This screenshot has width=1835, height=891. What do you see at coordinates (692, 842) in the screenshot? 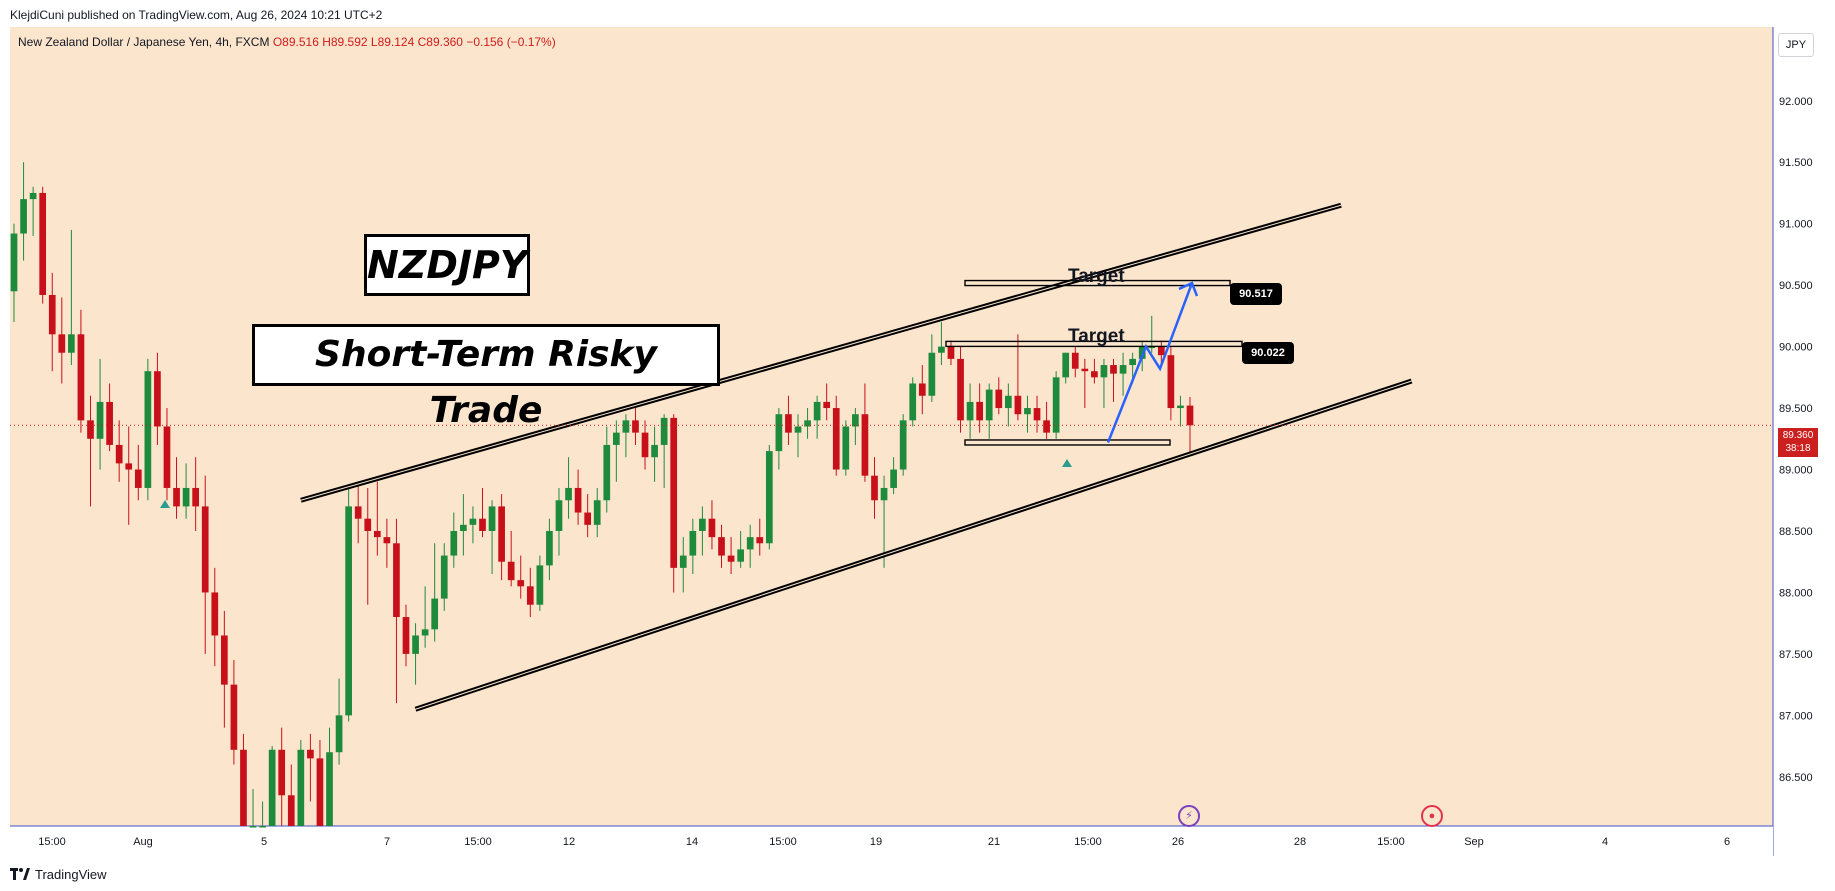
I see `x-tick-label: 14` at bounding box center [692, 842].